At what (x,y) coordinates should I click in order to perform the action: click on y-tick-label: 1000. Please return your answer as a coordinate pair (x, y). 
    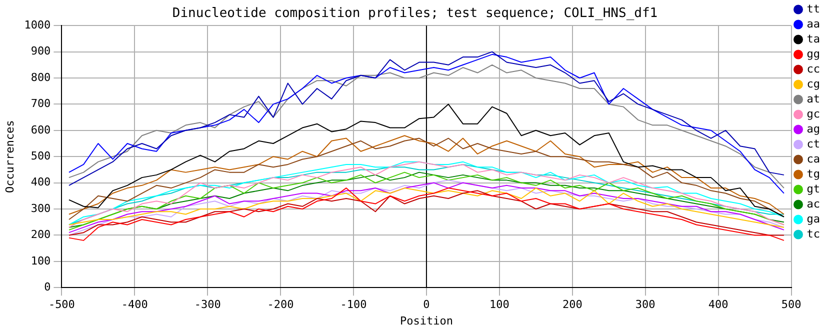
    Looking at the image, I should click on (37, 25).